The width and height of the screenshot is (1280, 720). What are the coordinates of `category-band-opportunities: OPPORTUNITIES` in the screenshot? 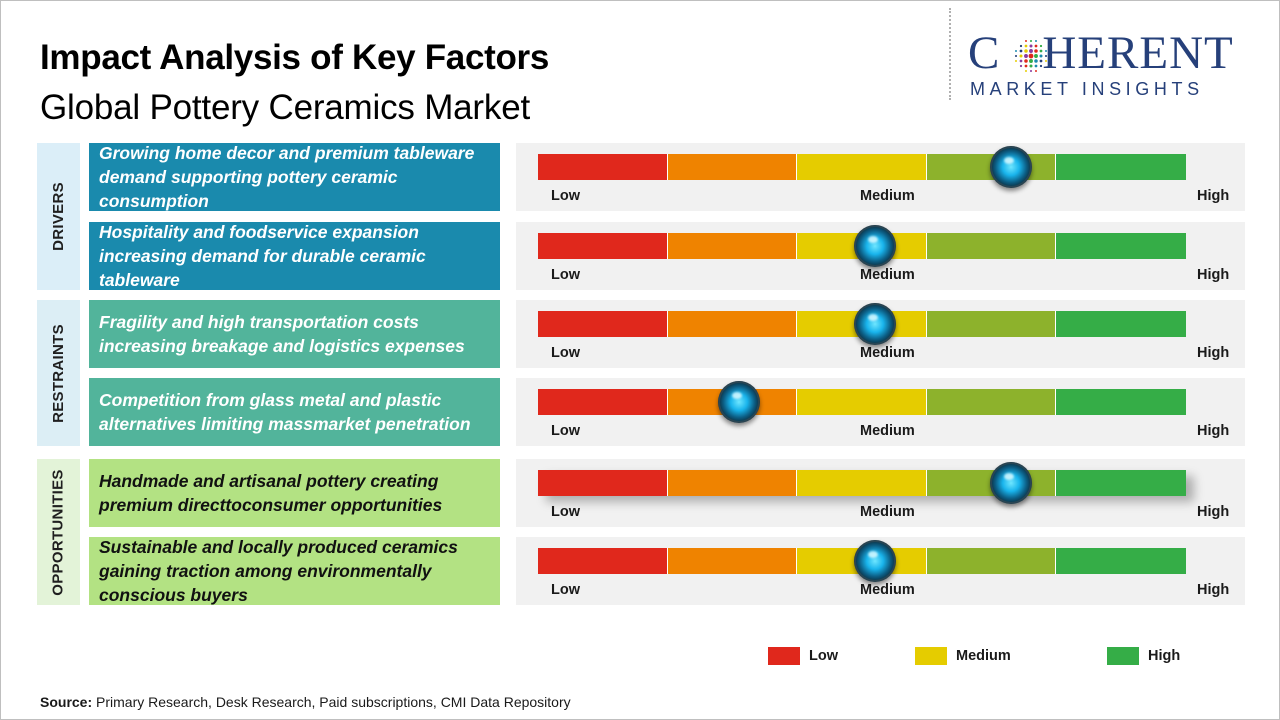 It's located at (58, 532).